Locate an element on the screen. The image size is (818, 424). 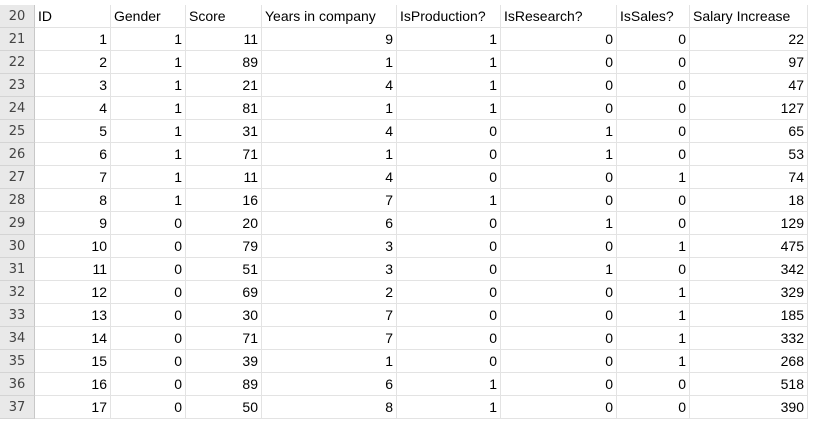
cell-salary-increase: 475 is located at coordinates (749, 246).